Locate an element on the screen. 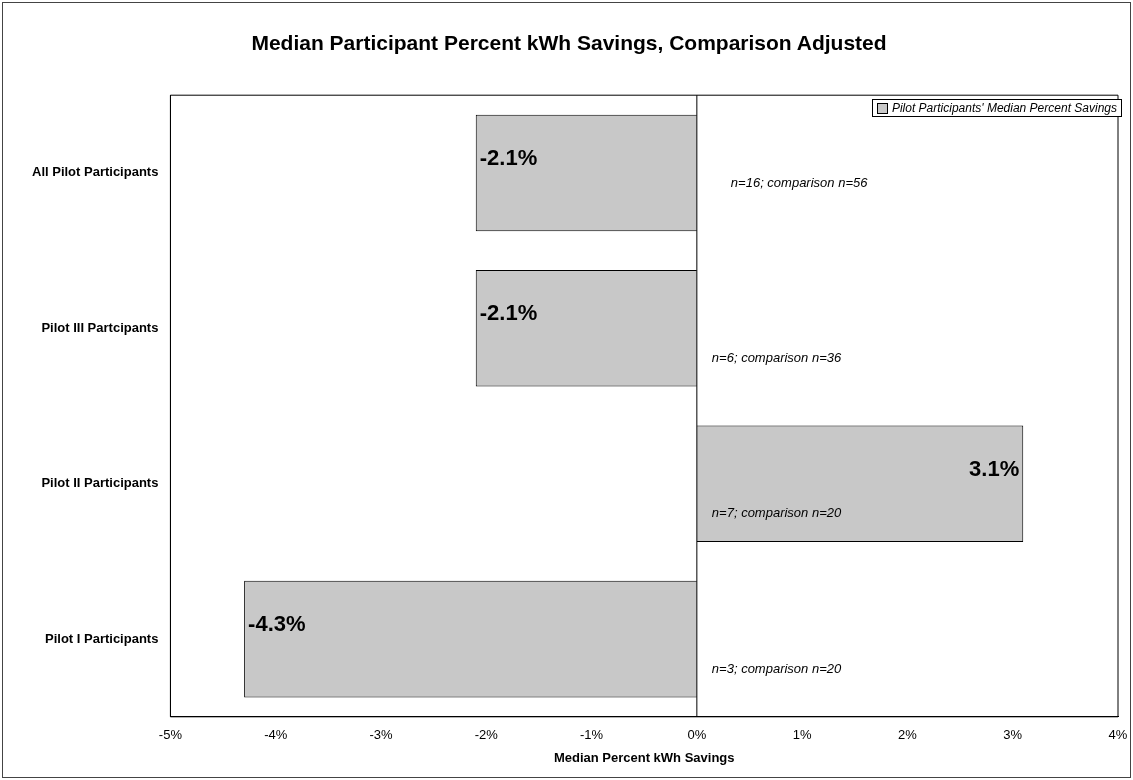 This screenshot has width=1133, height=780. x-tick-label: -3% is located at coordinates (381, 735).